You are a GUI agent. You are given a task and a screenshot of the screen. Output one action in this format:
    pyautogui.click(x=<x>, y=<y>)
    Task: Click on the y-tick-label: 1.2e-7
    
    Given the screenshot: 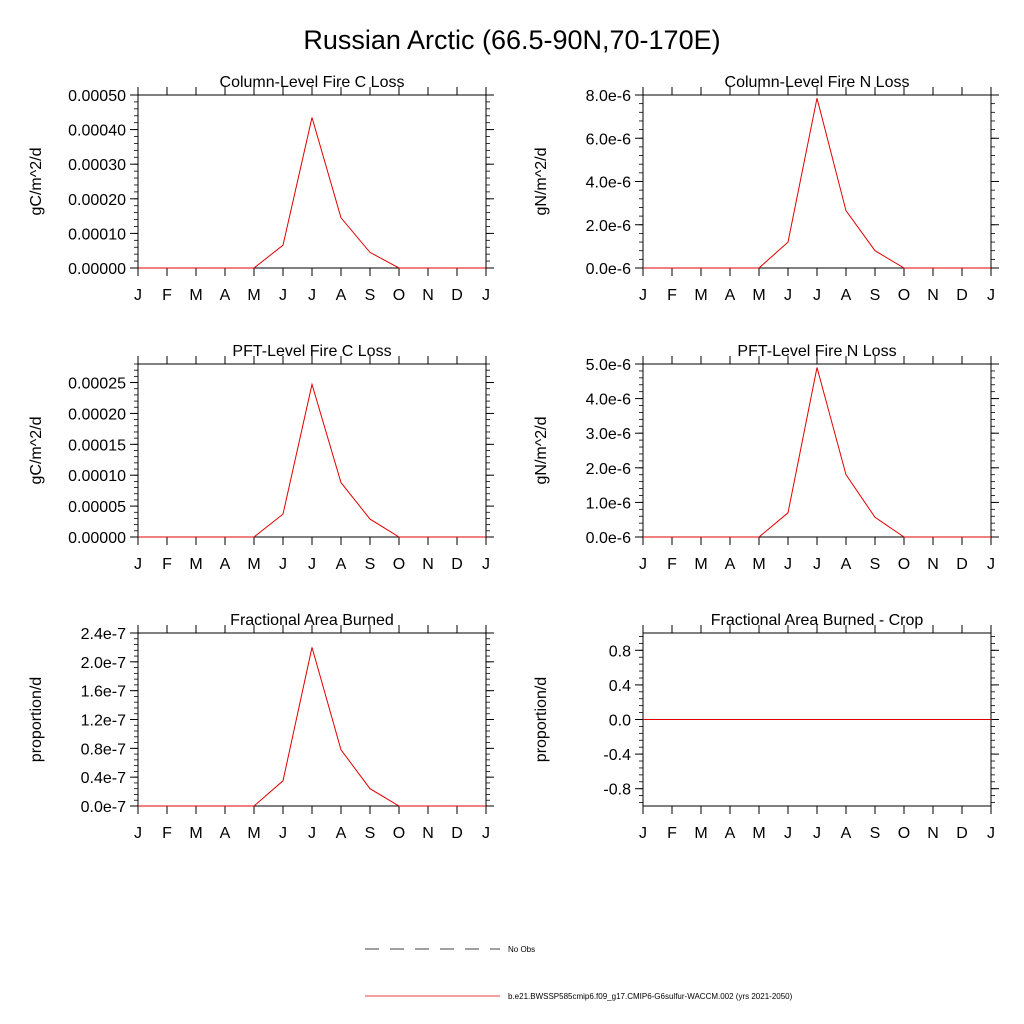 What is the action you would take?
    pyautogui.click(x=103, y=721)
    